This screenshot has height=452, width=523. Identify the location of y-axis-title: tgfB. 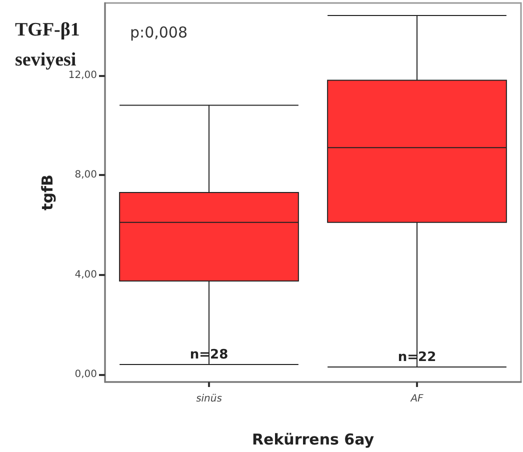
(47, 192).